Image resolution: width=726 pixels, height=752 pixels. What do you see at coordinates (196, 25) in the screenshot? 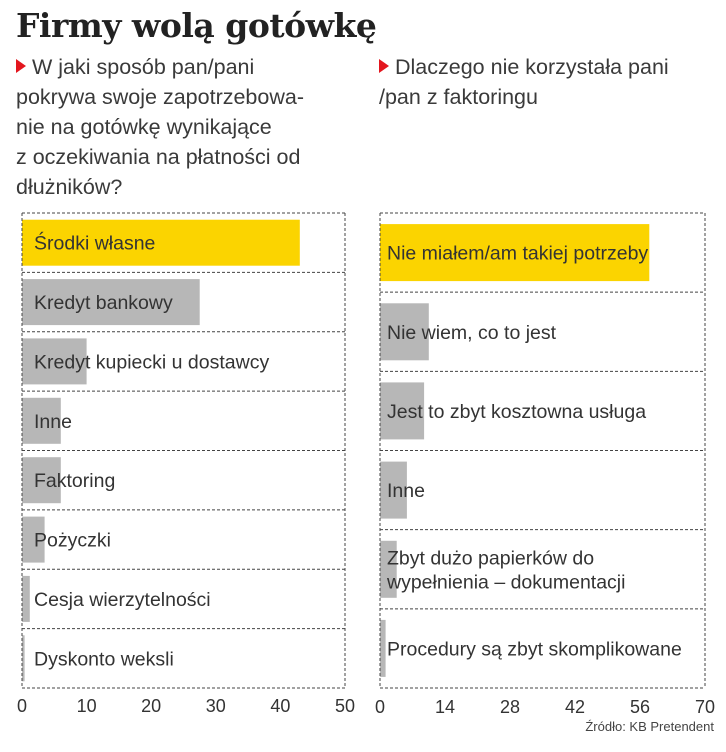
I see `chart-title: Firmy wolą gotówkę` at bounding box center [196, 25].